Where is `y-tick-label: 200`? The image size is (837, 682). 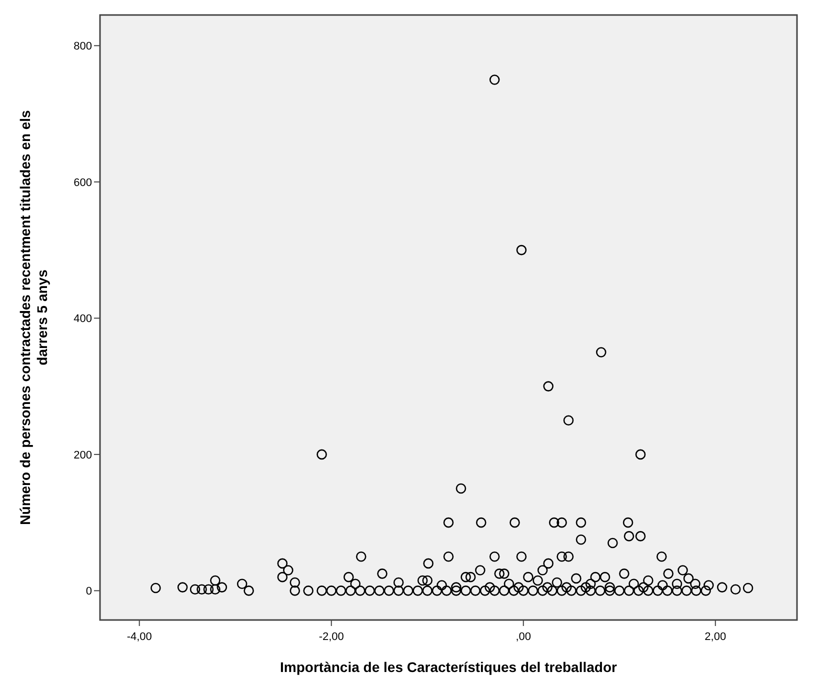 y-tick-label: 200 is located at coordinates (83, 455).